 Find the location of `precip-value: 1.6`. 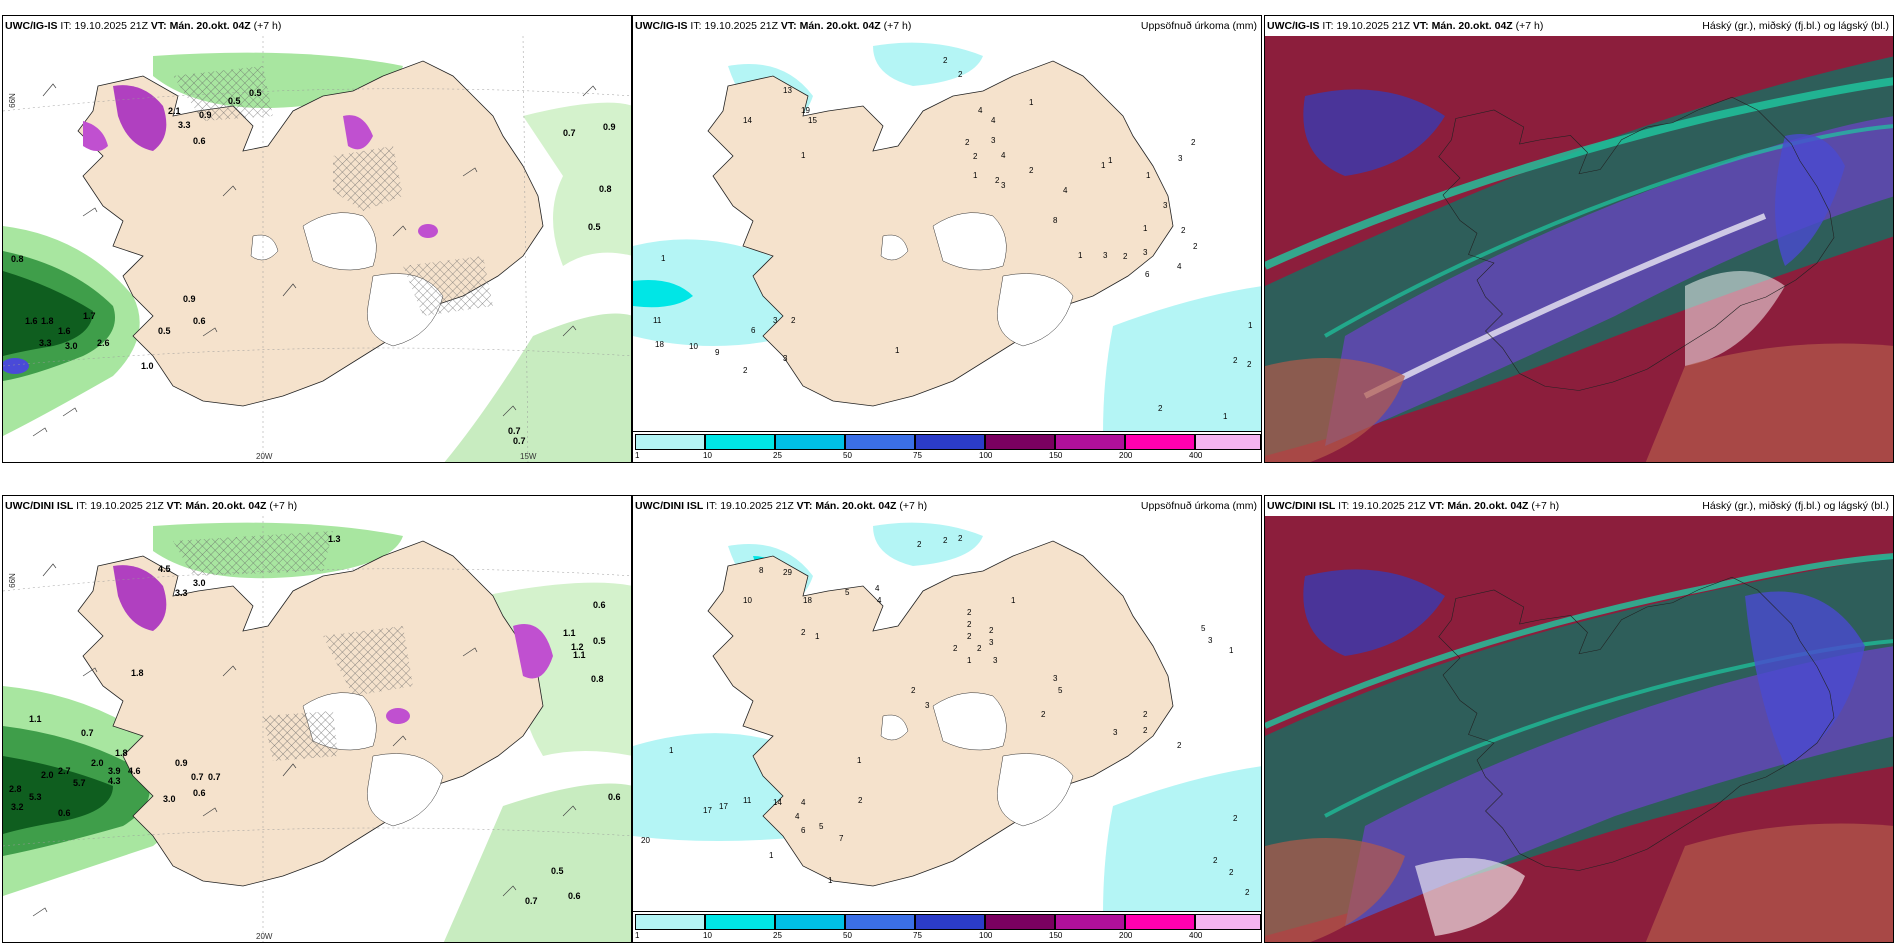

precip-value: 1.6 is located at coordinates (31, 321).